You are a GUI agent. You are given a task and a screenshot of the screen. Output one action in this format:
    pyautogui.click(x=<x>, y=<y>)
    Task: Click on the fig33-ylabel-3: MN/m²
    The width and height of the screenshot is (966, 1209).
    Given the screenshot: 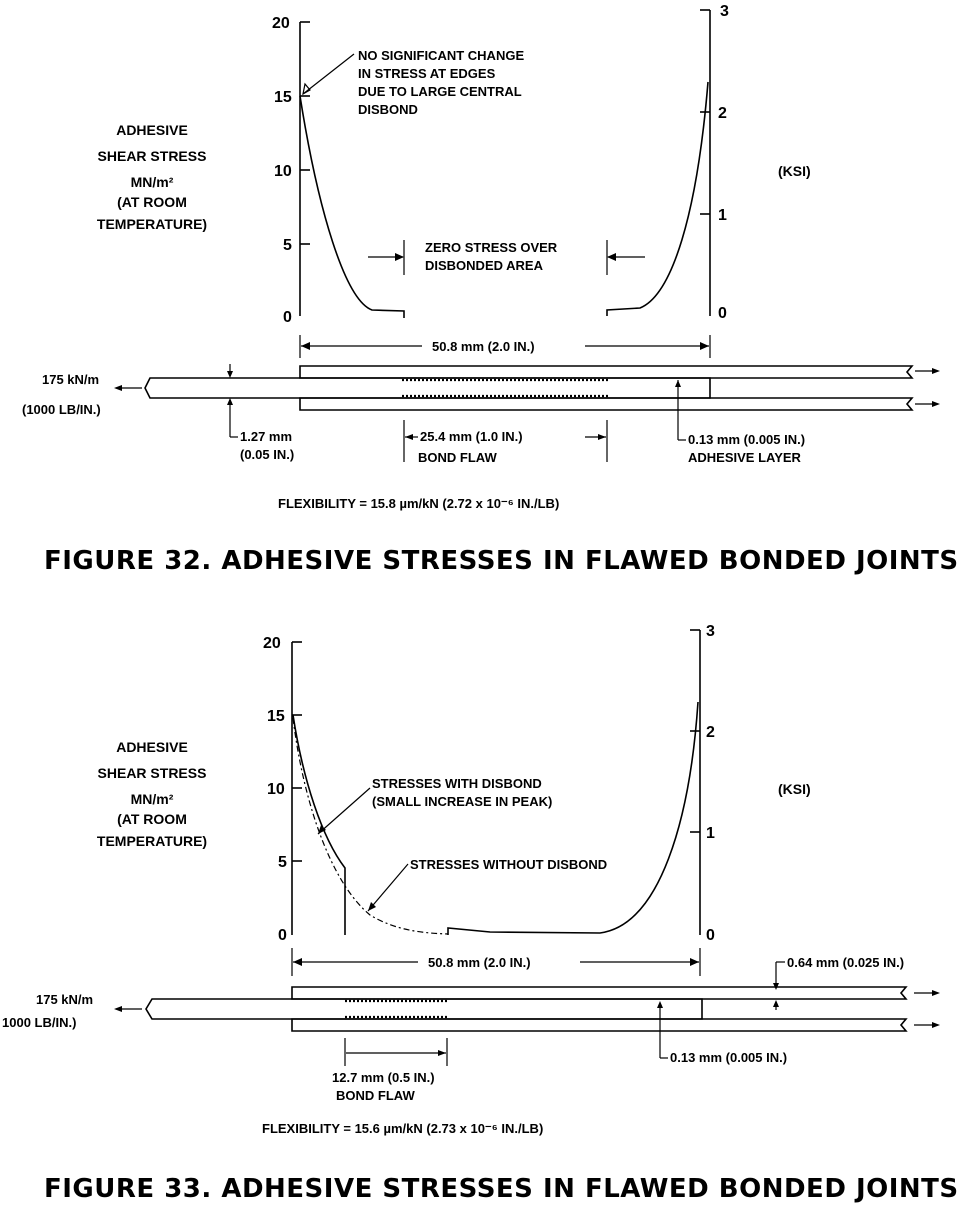 What is the action you would take?
    pyautogui.click(x=152, y=799)
    